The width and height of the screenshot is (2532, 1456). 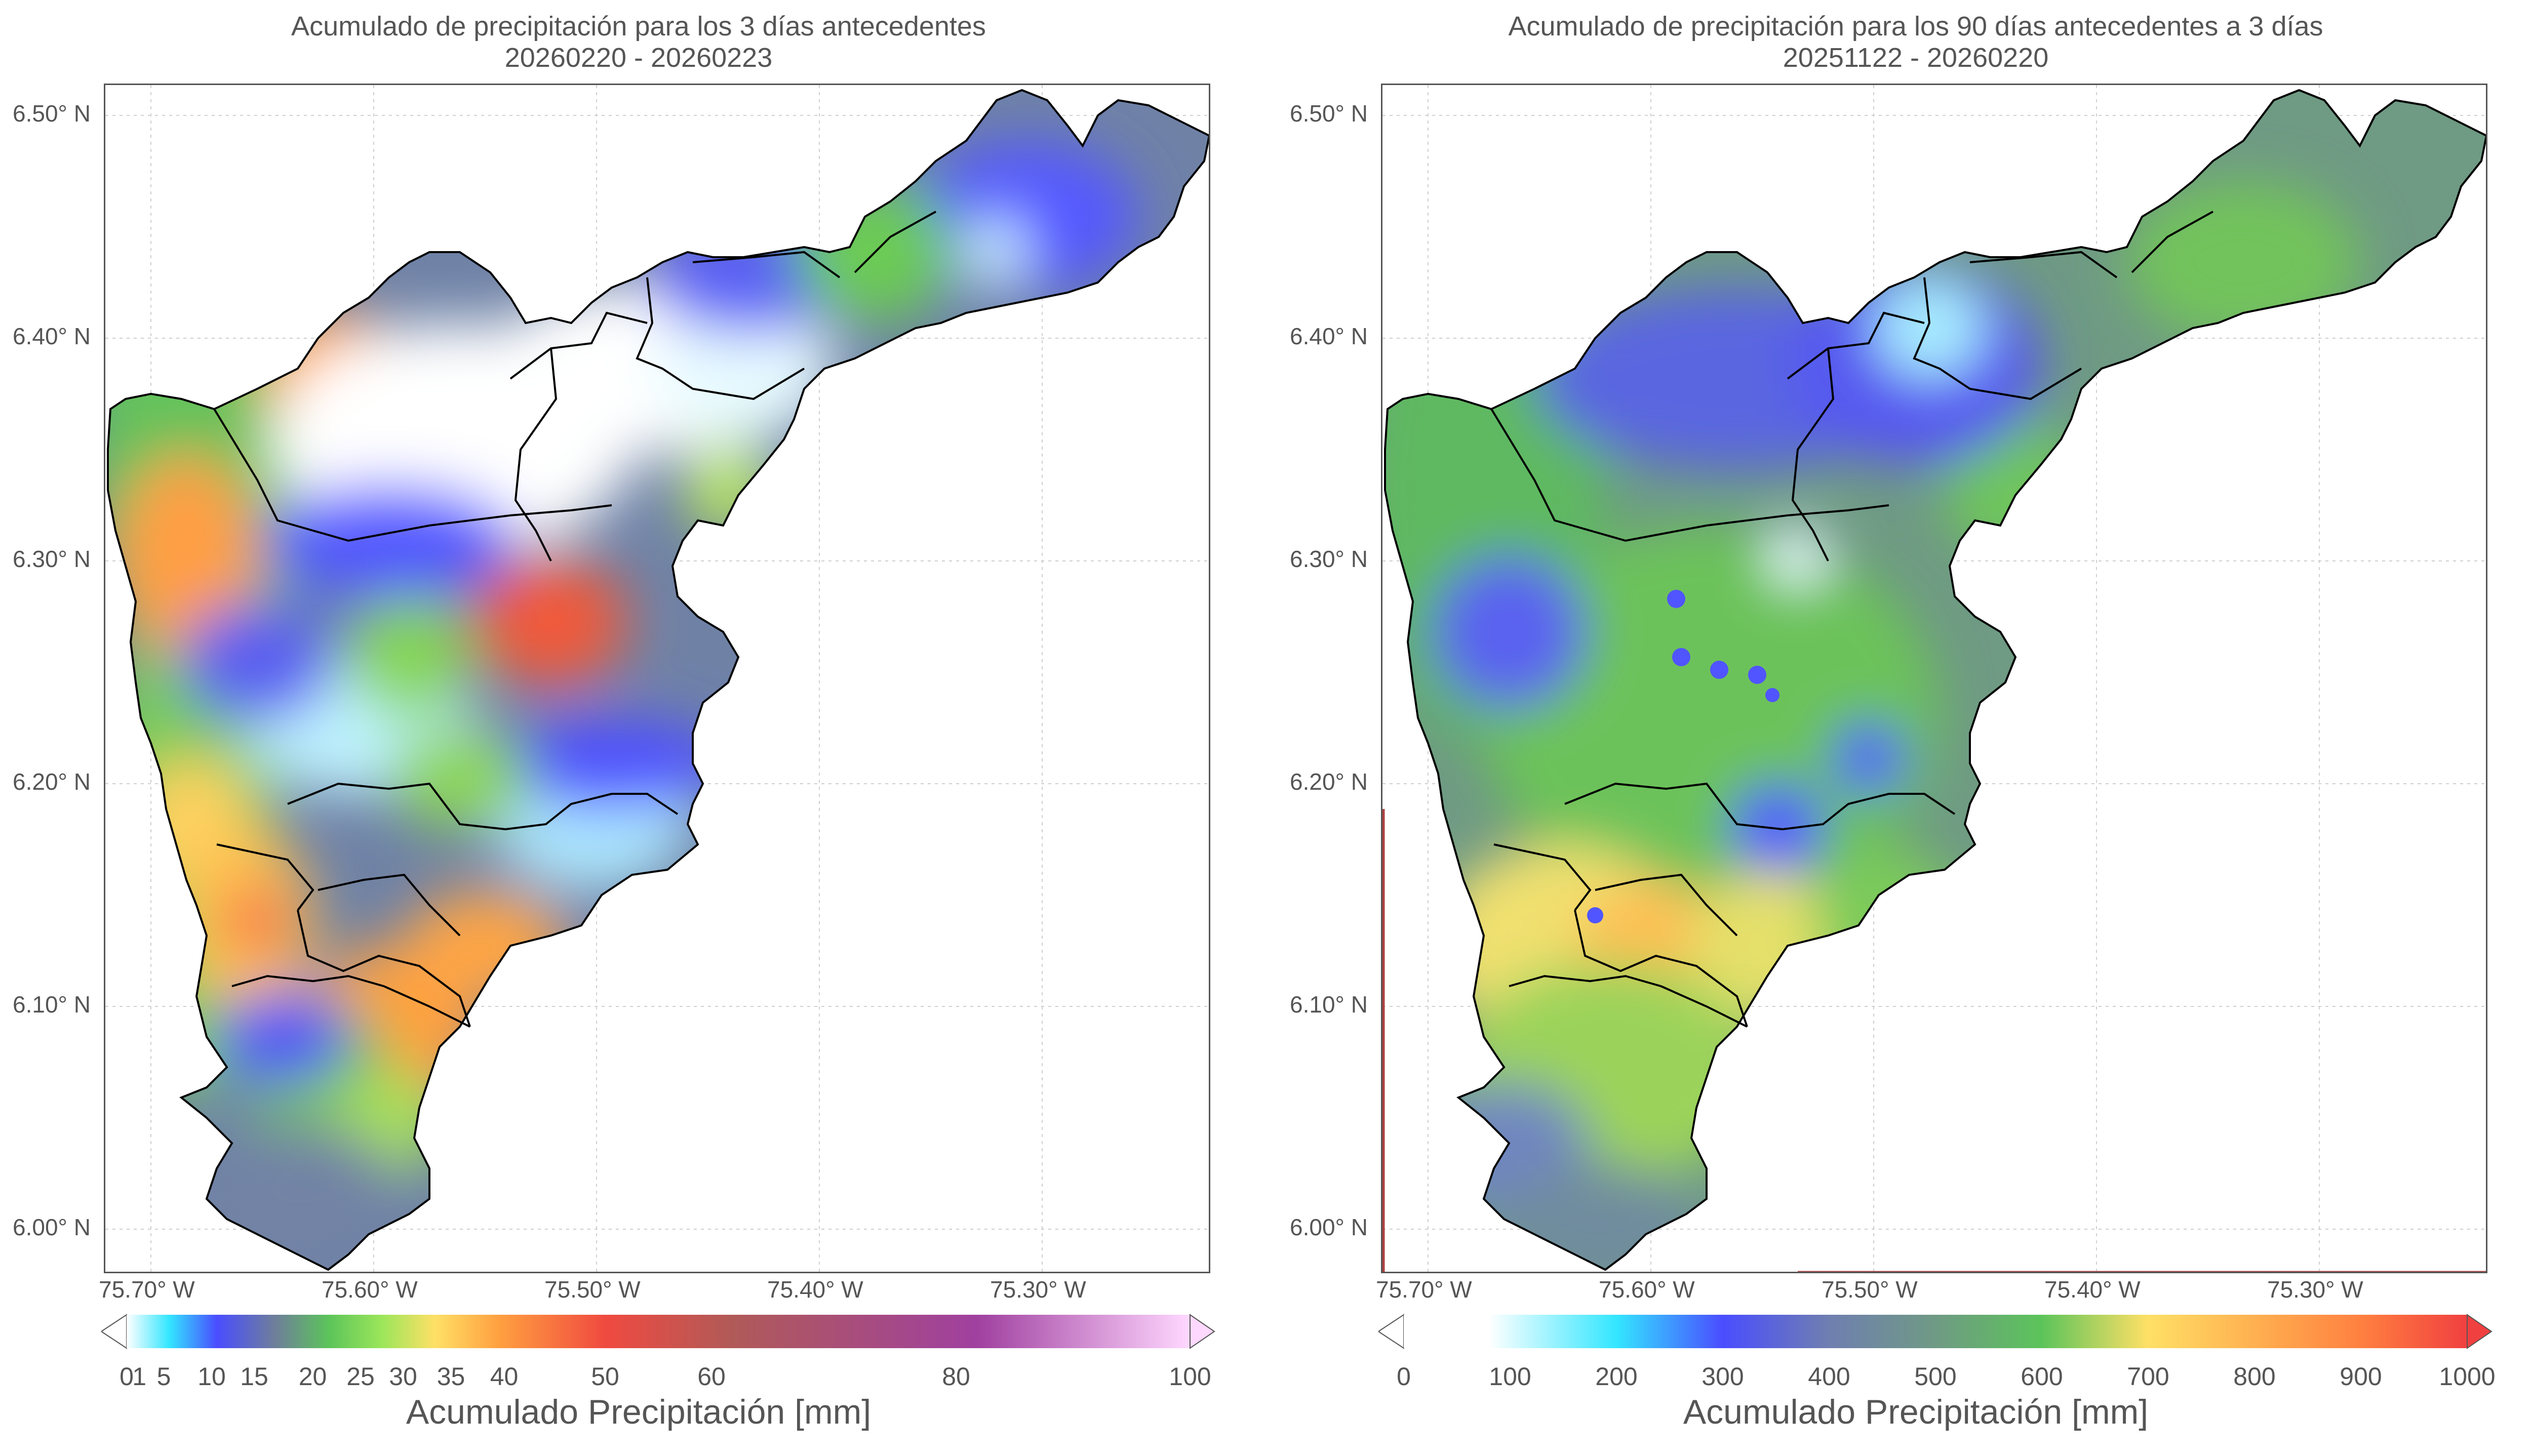 I want to click on map-date-range: 20260220 - 20260223, so click(x=638, y=58).